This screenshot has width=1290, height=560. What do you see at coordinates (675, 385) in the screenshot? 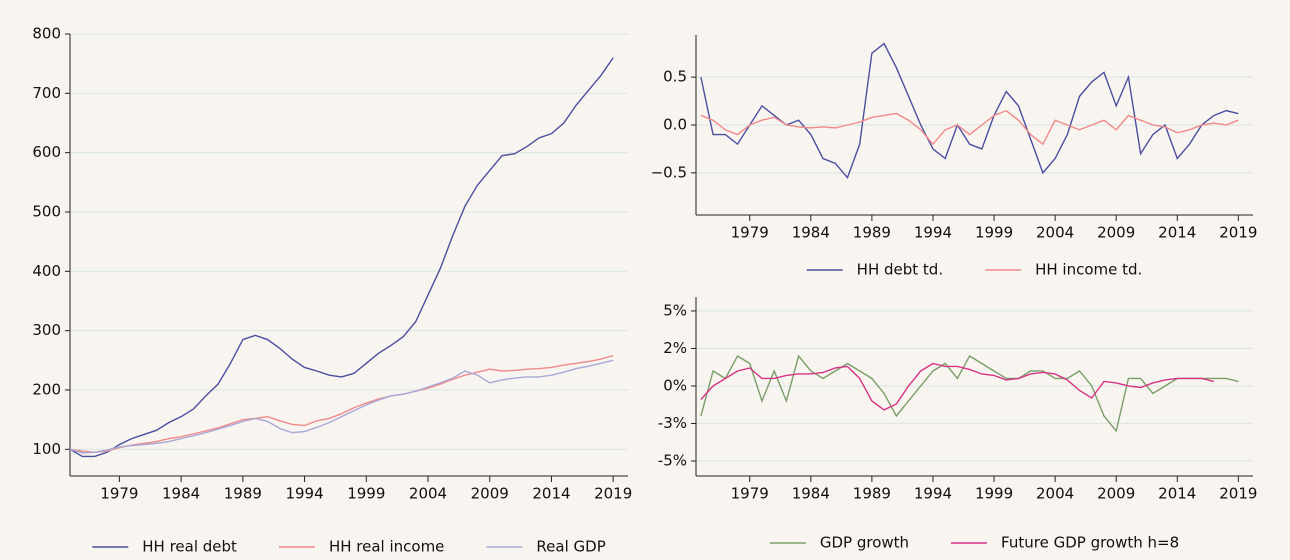
I see `y-tick-label: 0%` at bounding box center [675, 385].